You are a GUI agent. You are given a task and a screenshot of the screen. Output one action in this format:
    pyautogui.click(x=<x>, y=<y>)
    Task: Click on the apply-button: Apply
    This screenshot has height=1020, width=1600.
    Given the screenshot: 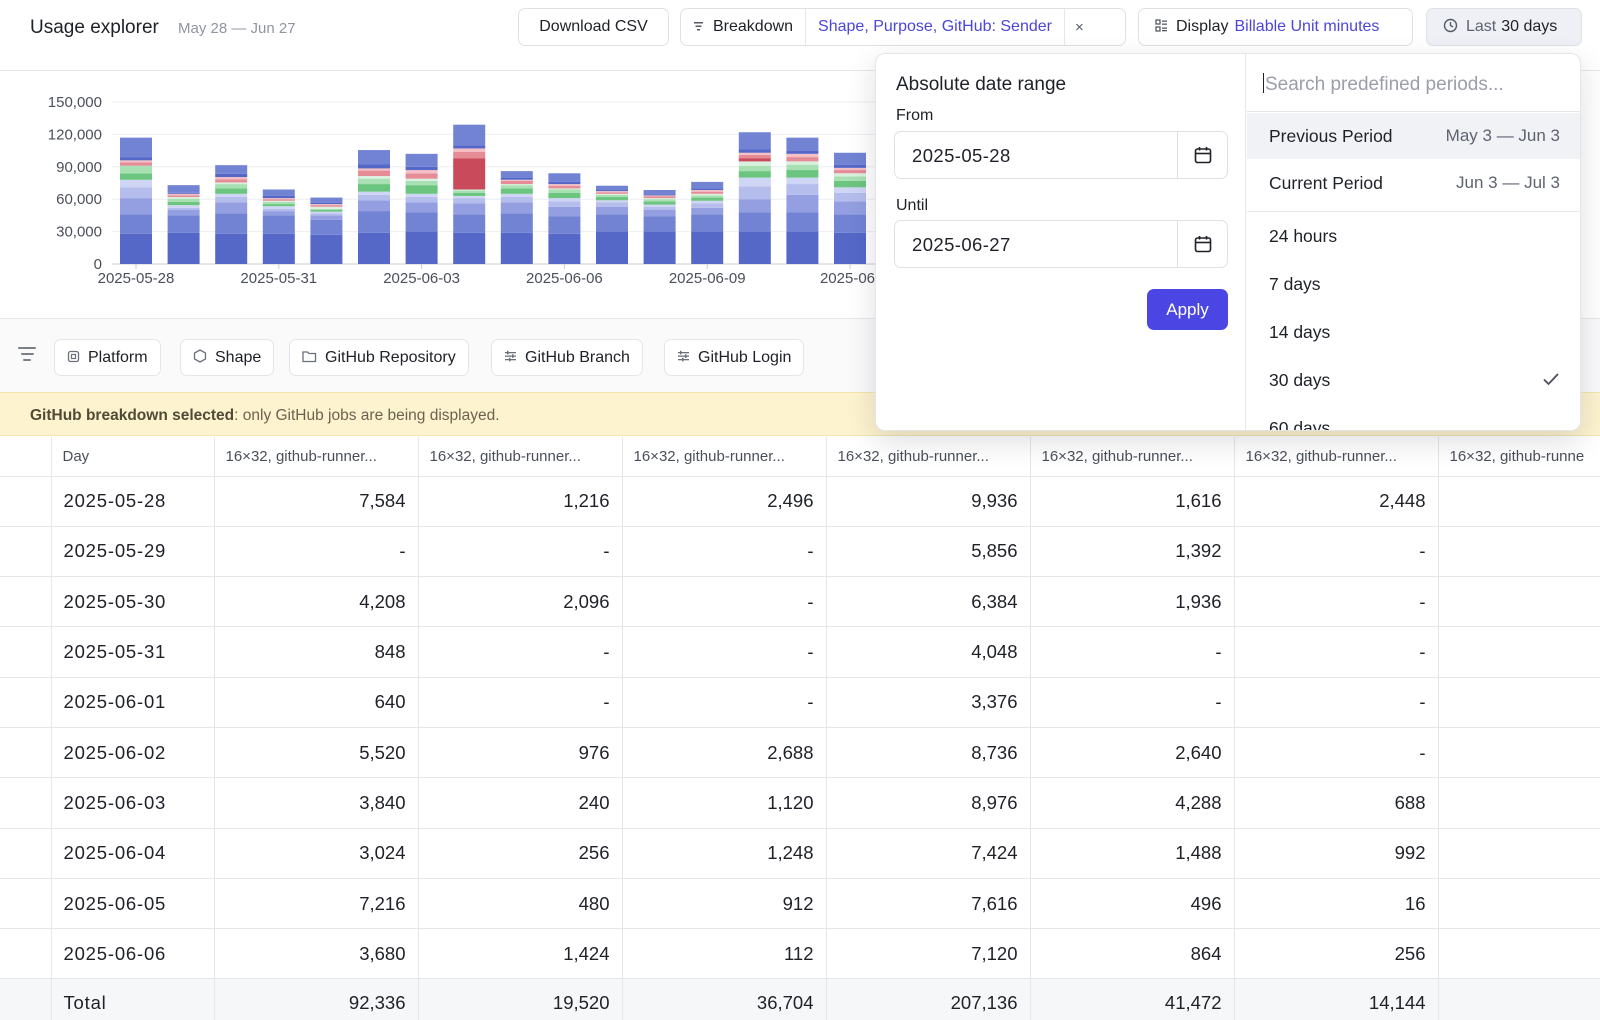 What is the action you would take?
    pyautogui.click(x=1187, y=309)
    